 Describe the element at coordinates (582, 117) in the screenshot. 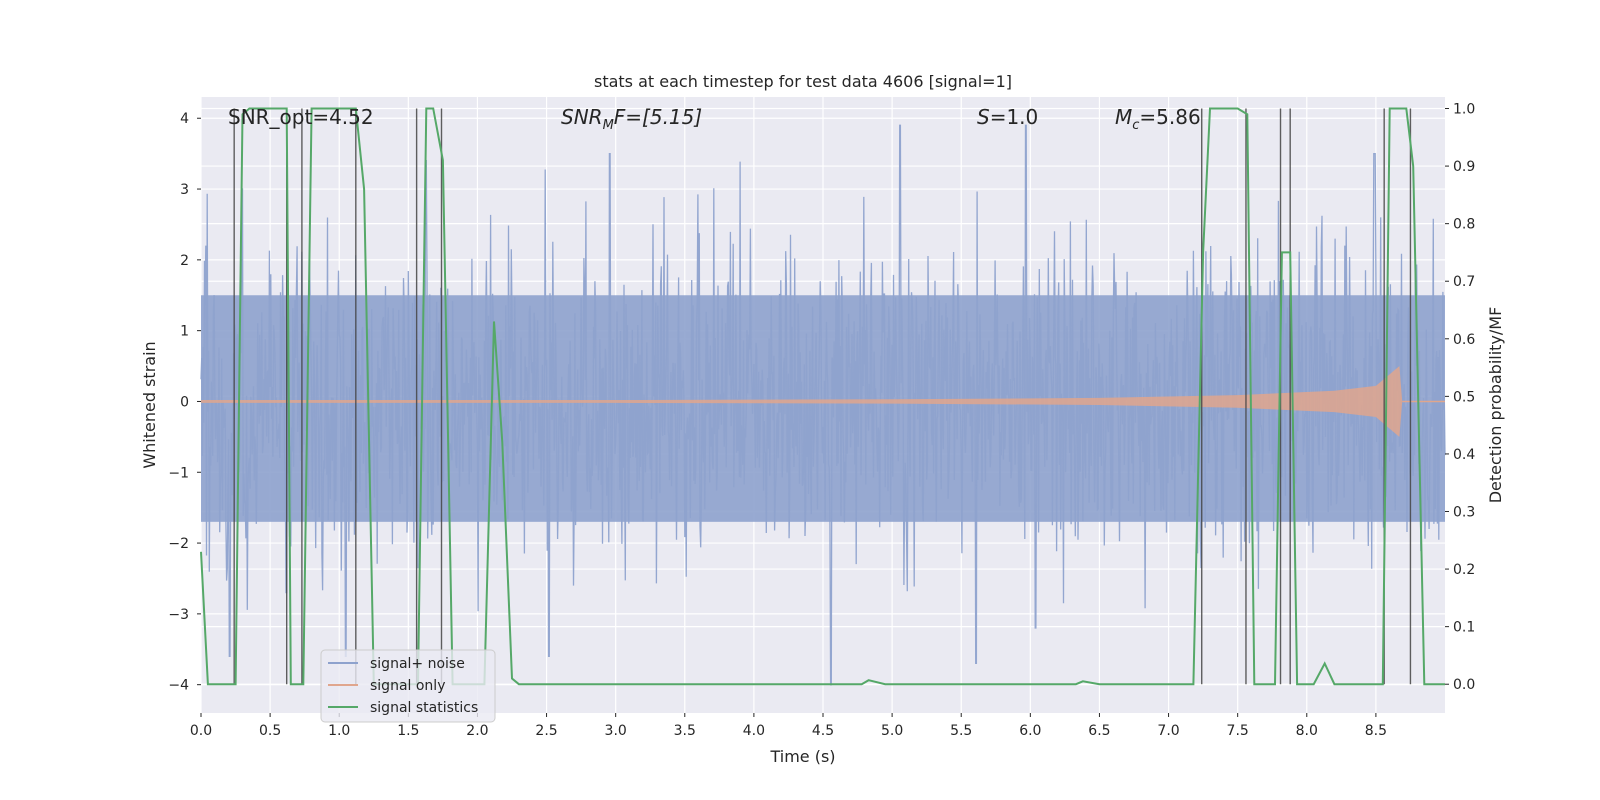

I see `annotation-snr-mf-main: SNR` at that location.